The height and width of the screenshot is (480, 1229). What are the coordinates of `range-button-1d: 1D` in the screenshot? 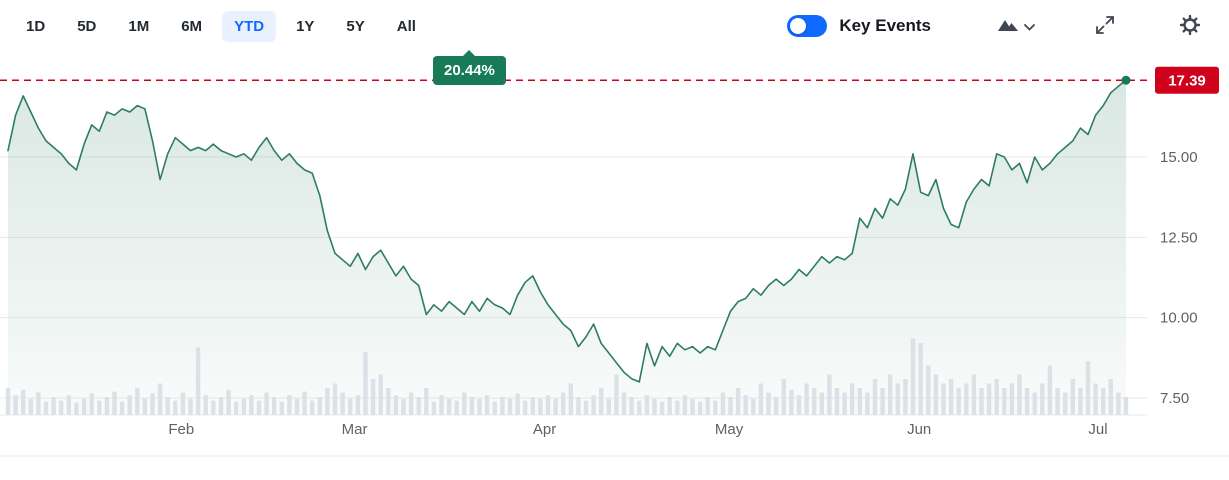 It's located at (35, 26).